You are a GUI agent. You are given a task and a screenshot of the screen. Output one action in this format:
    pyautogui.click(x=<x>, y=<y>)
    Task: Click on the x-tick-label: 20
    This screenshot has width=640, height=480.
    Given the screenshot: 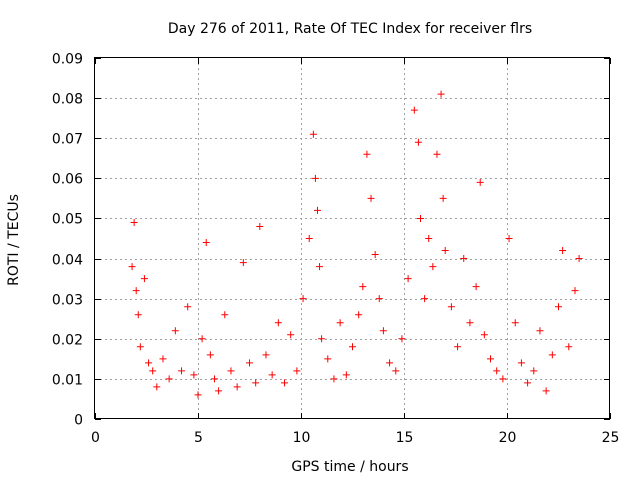 What is the action you would take?
    pyautogui.click(x=508, y=438)
    